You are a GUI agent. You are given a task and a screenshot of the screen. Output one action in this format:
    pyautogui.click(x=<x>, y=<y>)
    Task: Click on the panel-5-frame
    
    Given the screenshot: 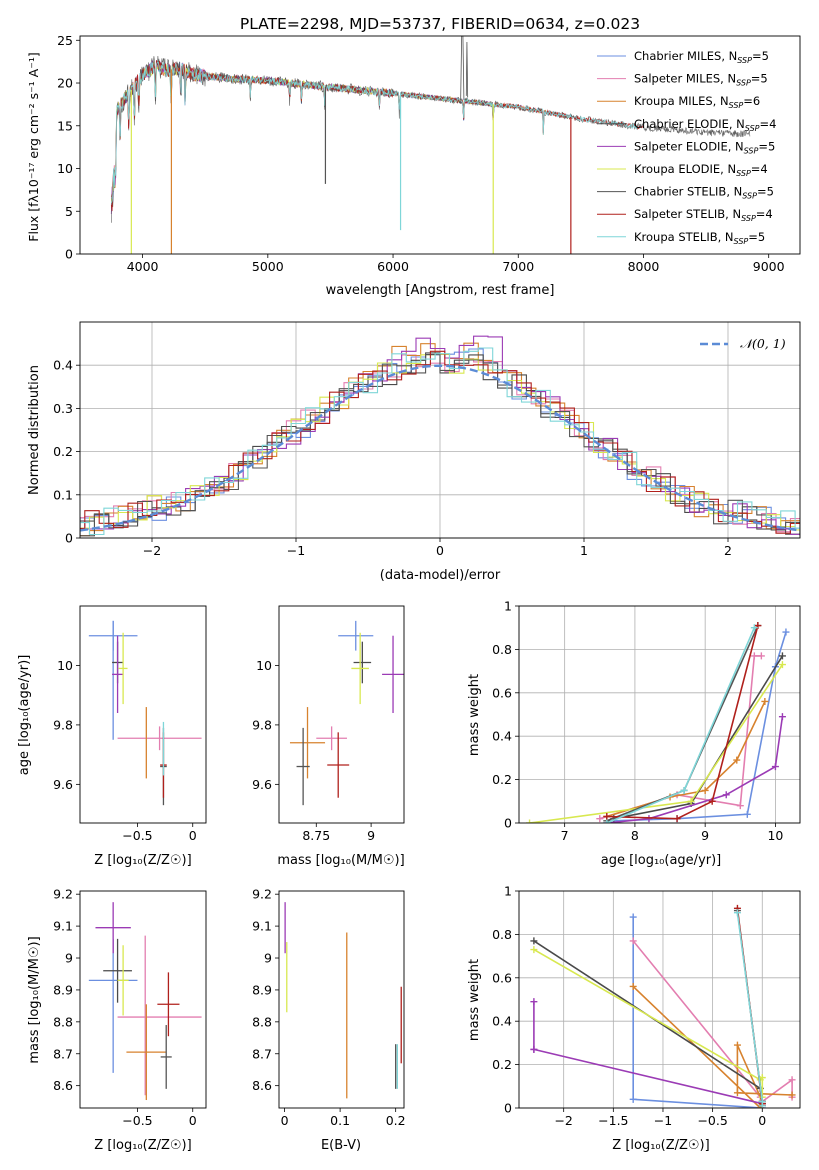 What is the action you would take?
    pyautogui.click(x=659, y=714)
    